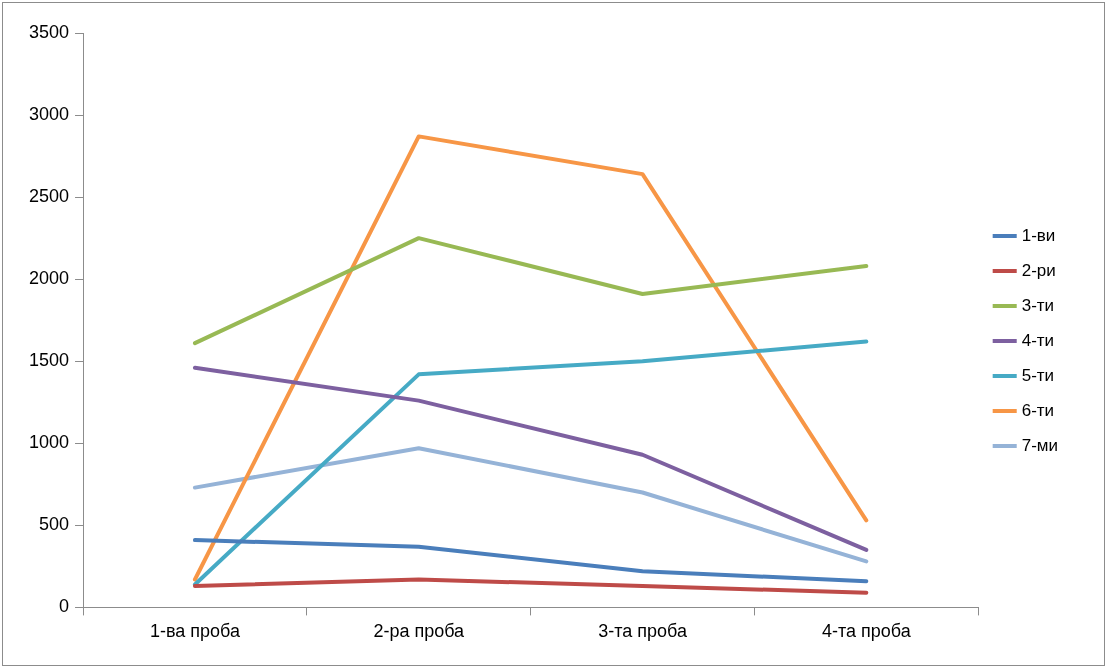  What do you see at coordinates (643, 631) in the screenshot?
I see `x-tick-label: 3-та проба` at bounding box center [643, 631].